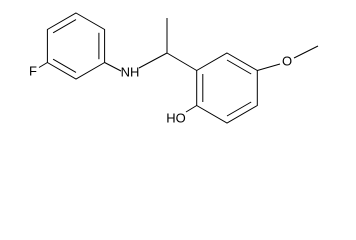 The image size is (356, 240). I want to click on atom-label: F, so click(33, 70).